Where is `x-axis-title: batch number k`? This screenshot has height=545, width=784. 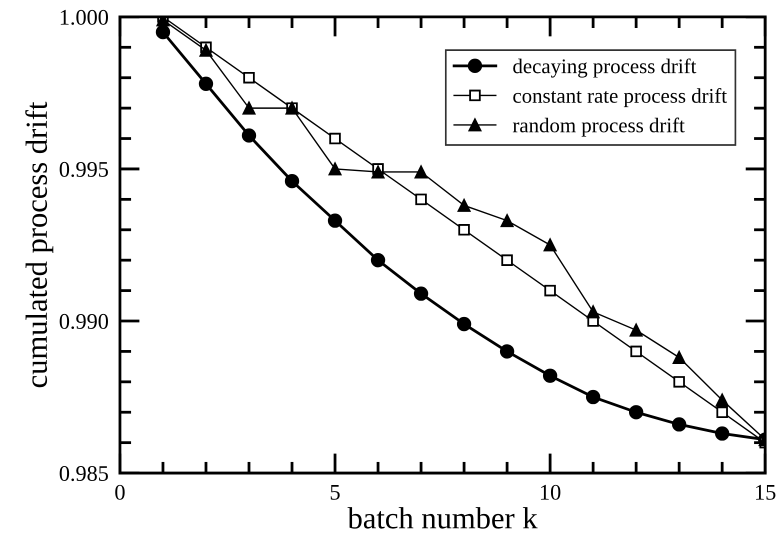 x-axis-title: batch number k is located at coordinates (443, 518).